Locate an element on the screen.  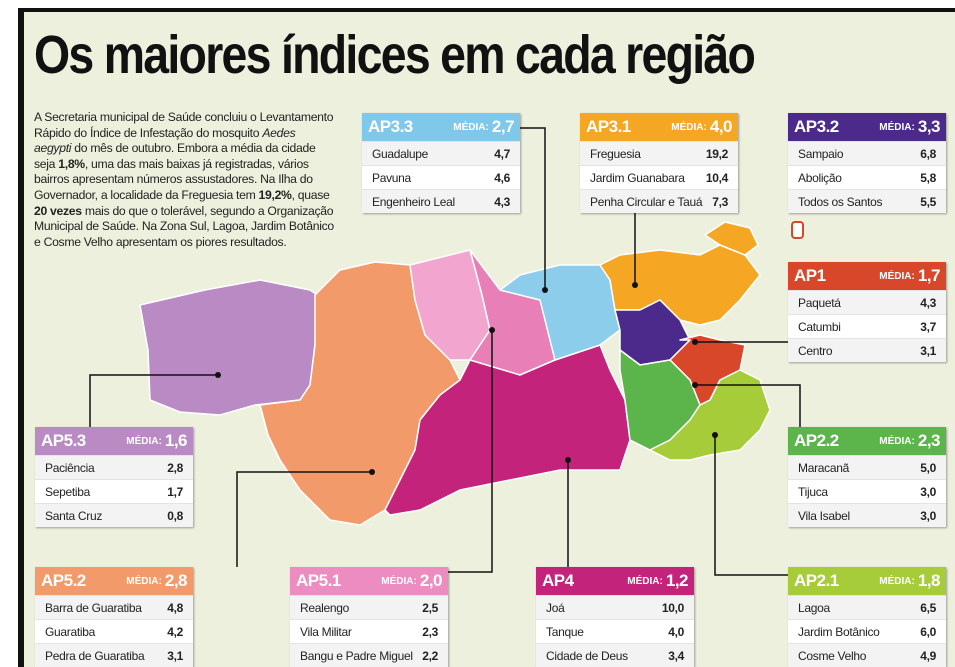
row: Guaratiba 4,2 is located at coordinates (114, 631).